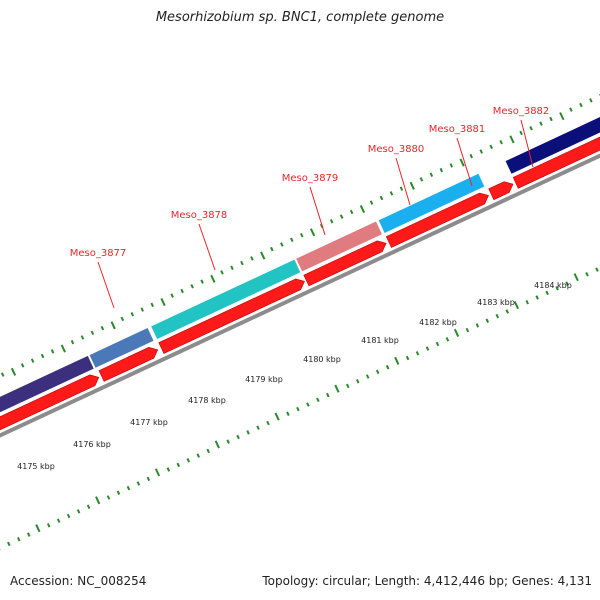 The image size is (600, 600). What do you see at coordinates (457, 129) in the screenshot?
I see `gene-label: Meso_3881` at bounding box center [457, 129].